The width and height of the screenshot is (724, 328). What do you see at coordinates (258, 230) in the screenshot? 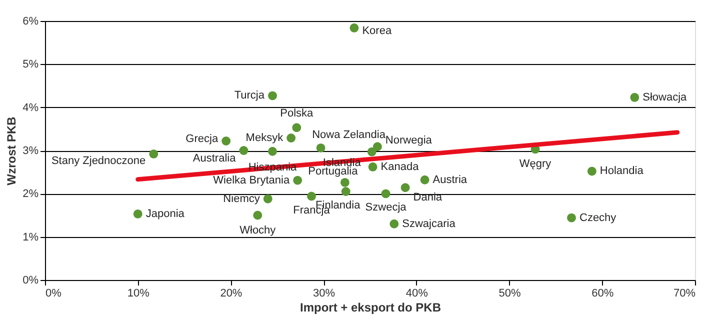
I see `annotation: Włochy` at bounding box center [258, 230].